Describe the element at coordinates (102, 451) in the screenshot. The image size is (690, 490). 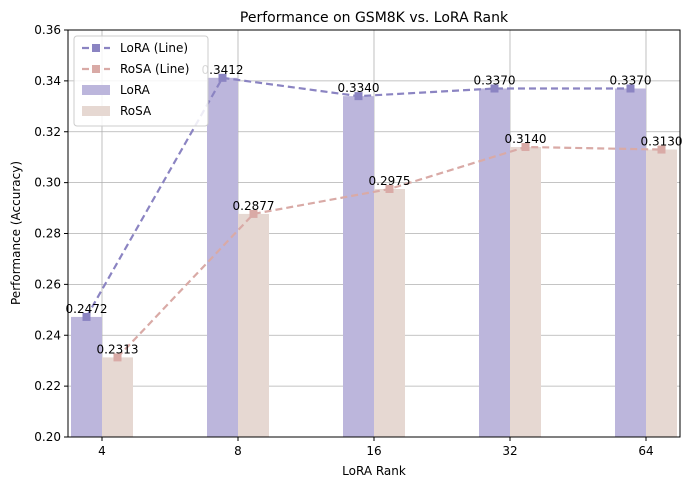
I see `x-tick-label: 4` at that location.